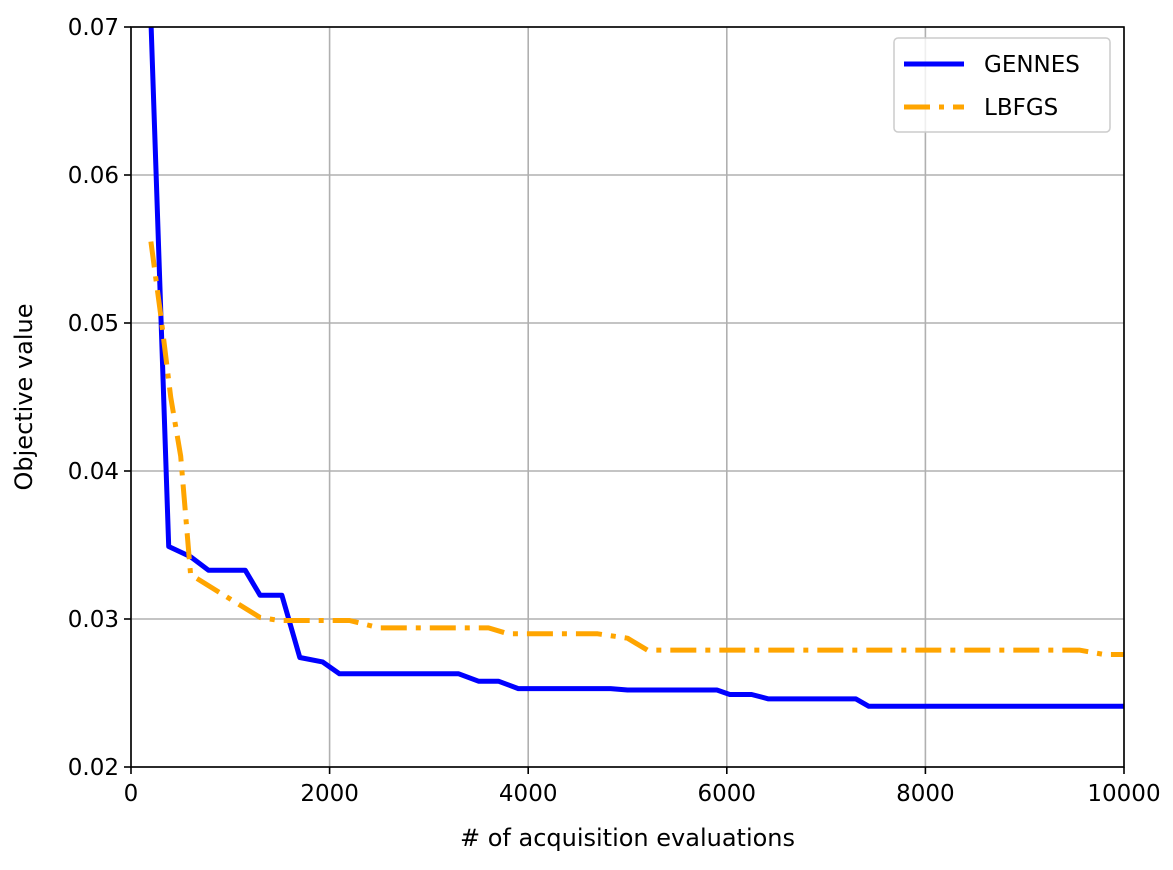  Describe the element at coordinates (93, 768) in the screenshot. I see `y-tick-label: 0.02` at that location.